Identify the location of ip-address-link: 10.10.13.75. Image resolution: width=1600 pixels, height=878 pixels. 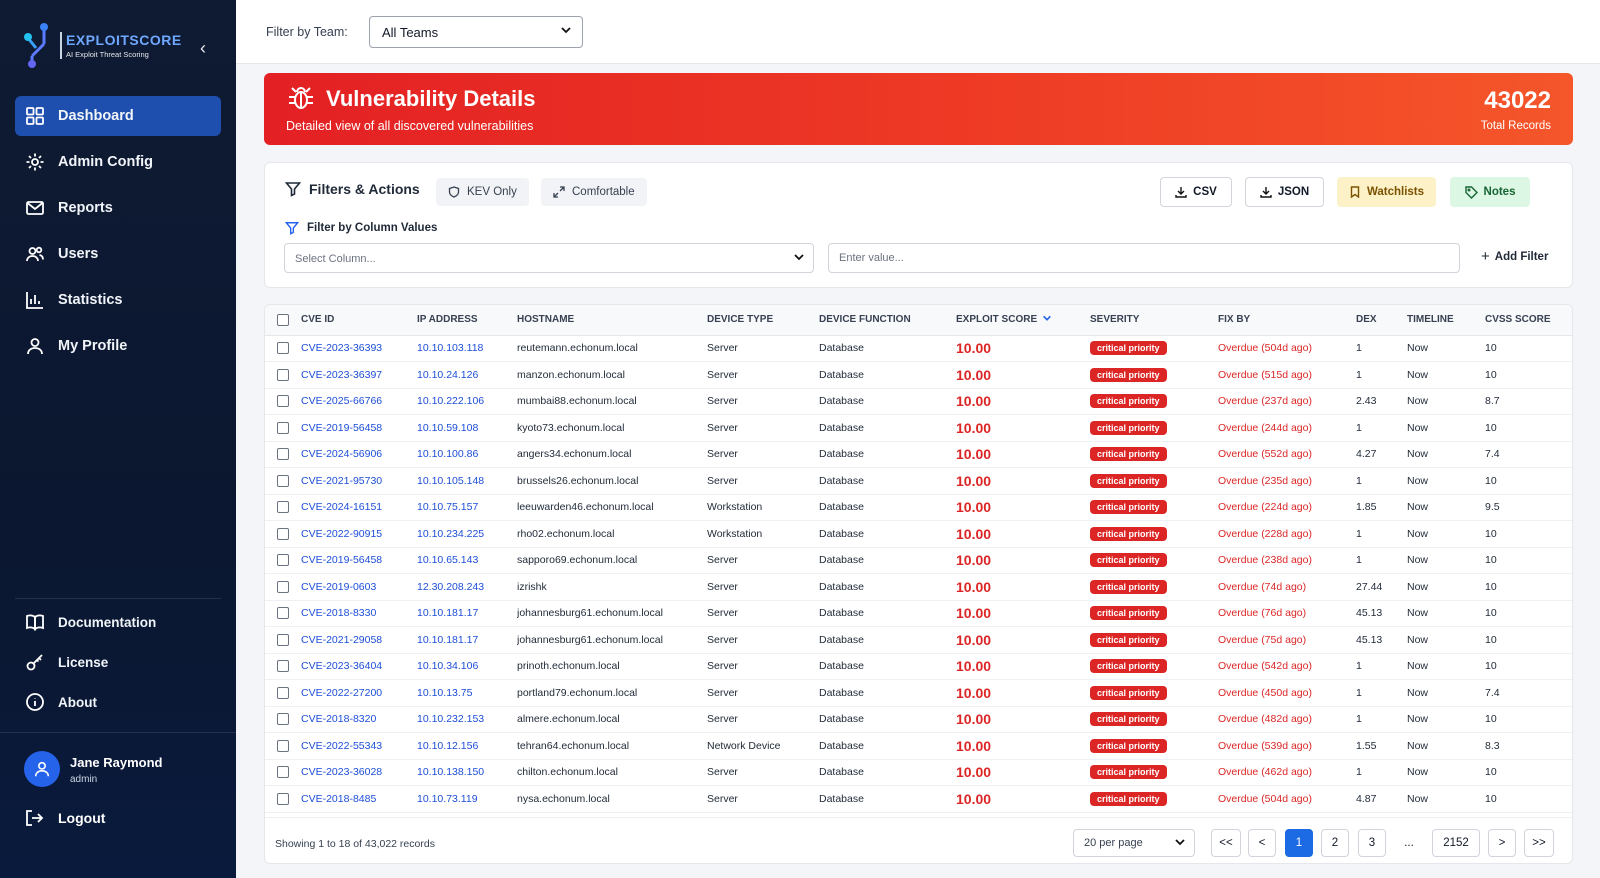
(445, 692).